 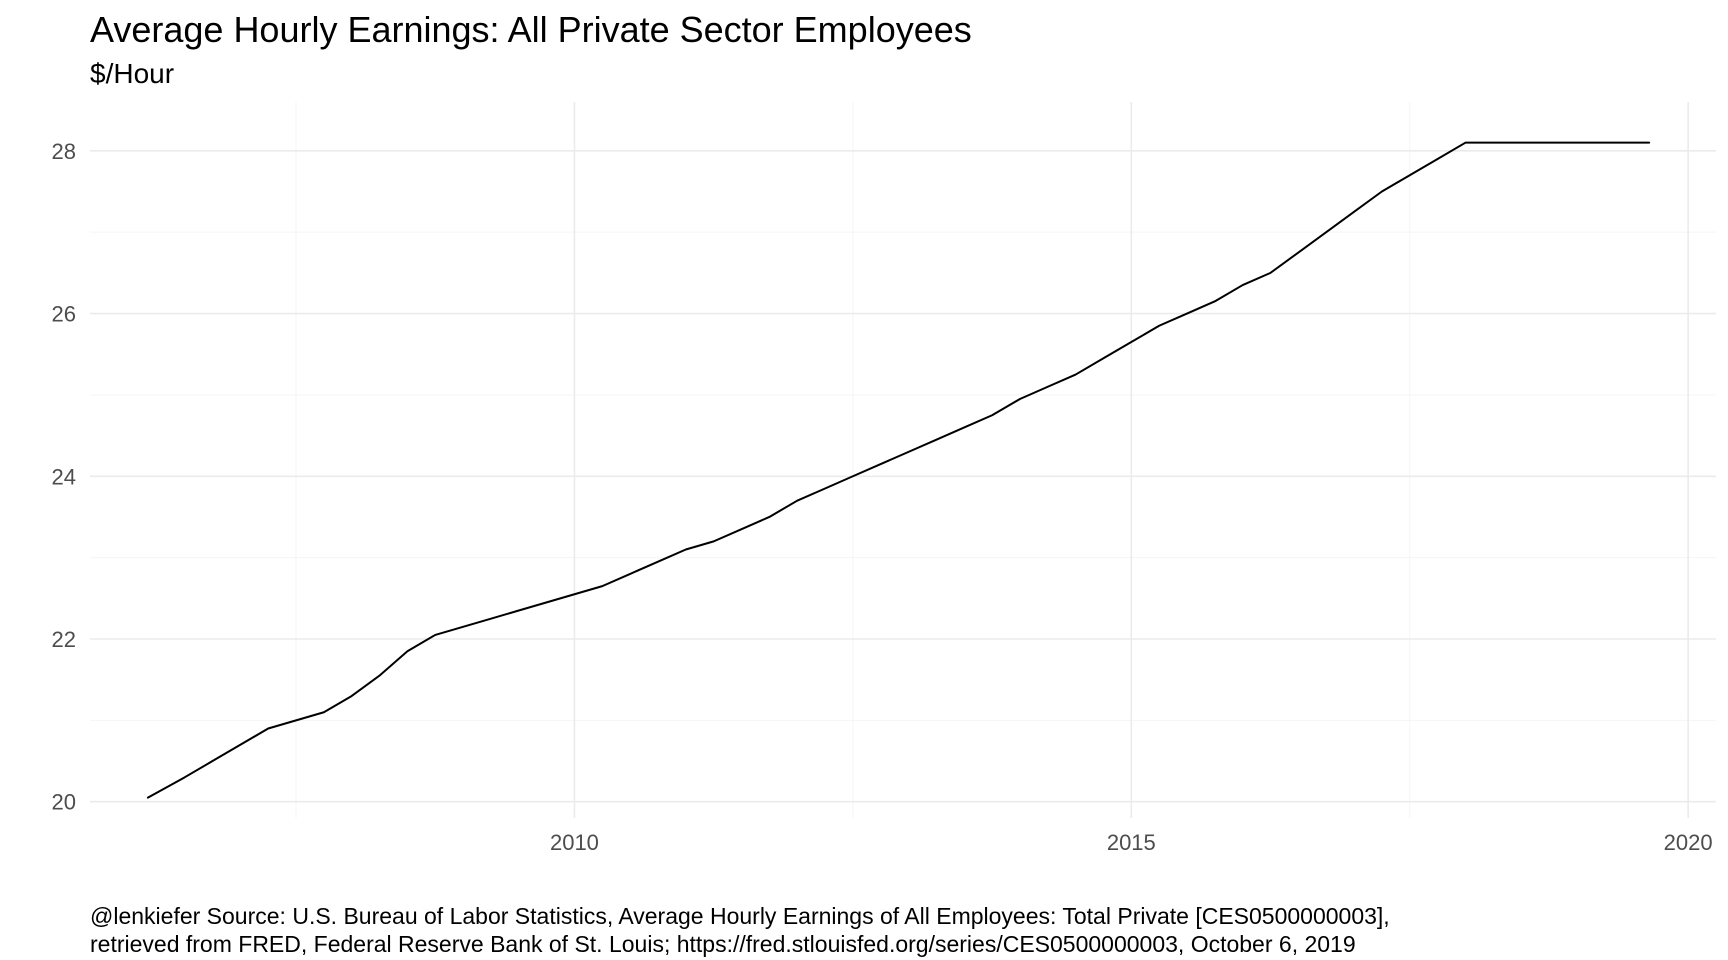 What do you see at coordinates (64, 314) in the screenshot?
I see `y-tick-label: 26` at bounding box center [64, 314].